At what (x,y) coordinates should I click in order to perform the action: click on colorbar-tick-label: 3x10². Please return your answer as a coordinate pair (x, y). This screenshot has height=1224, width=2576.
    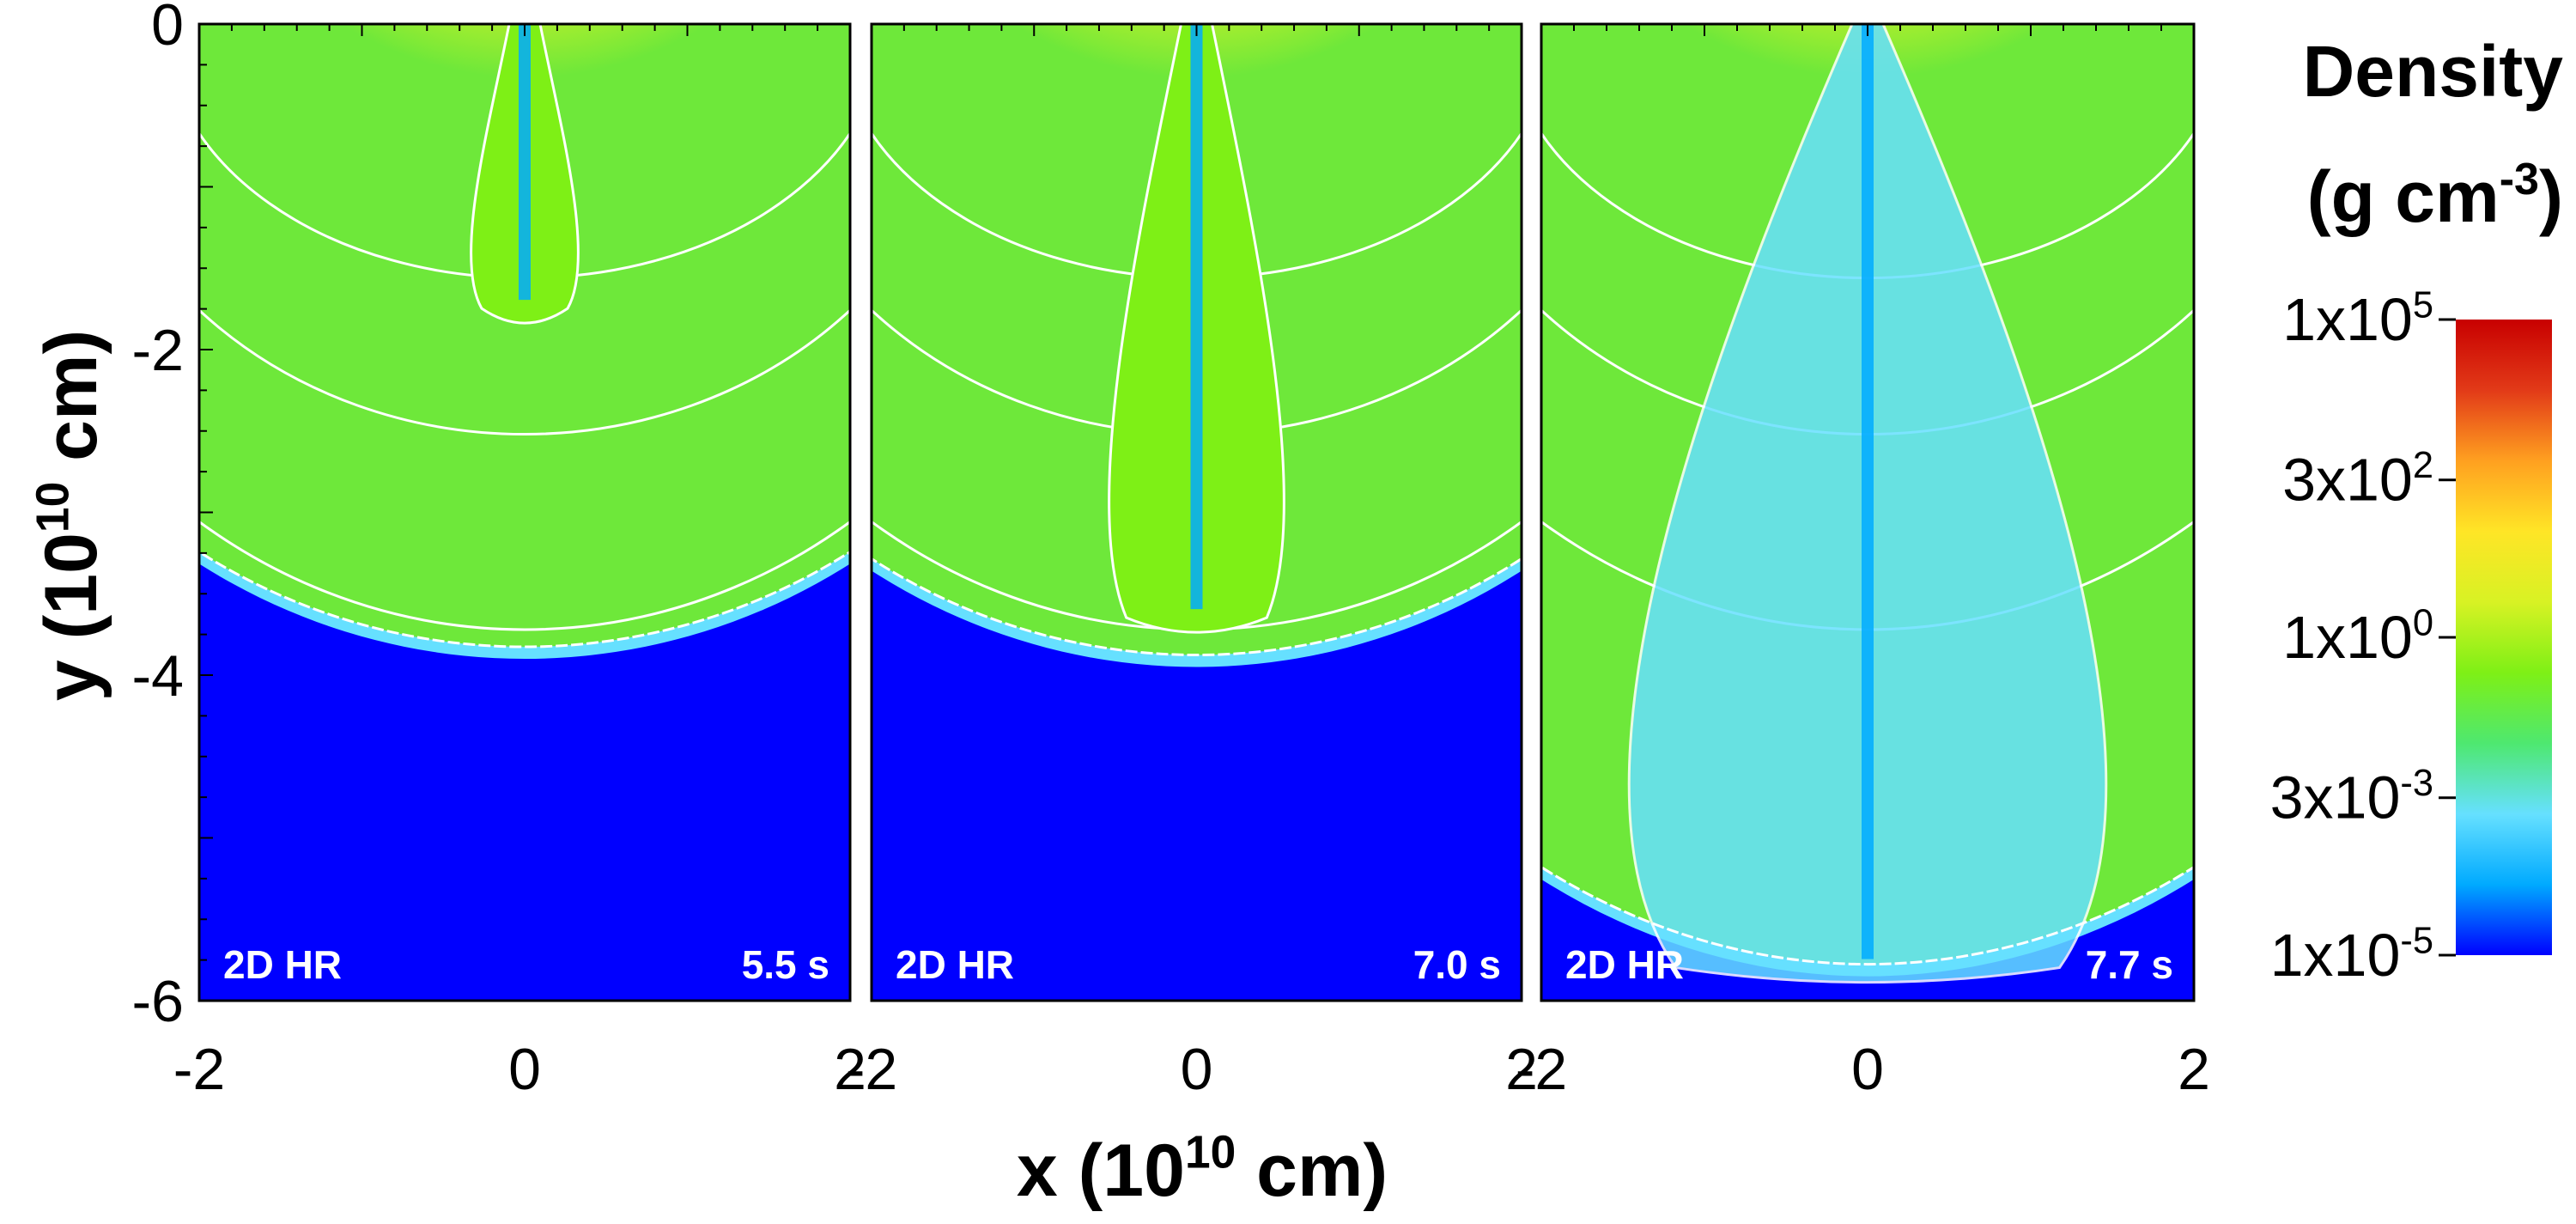
    Looking at the image, I should click on (2357, 480).